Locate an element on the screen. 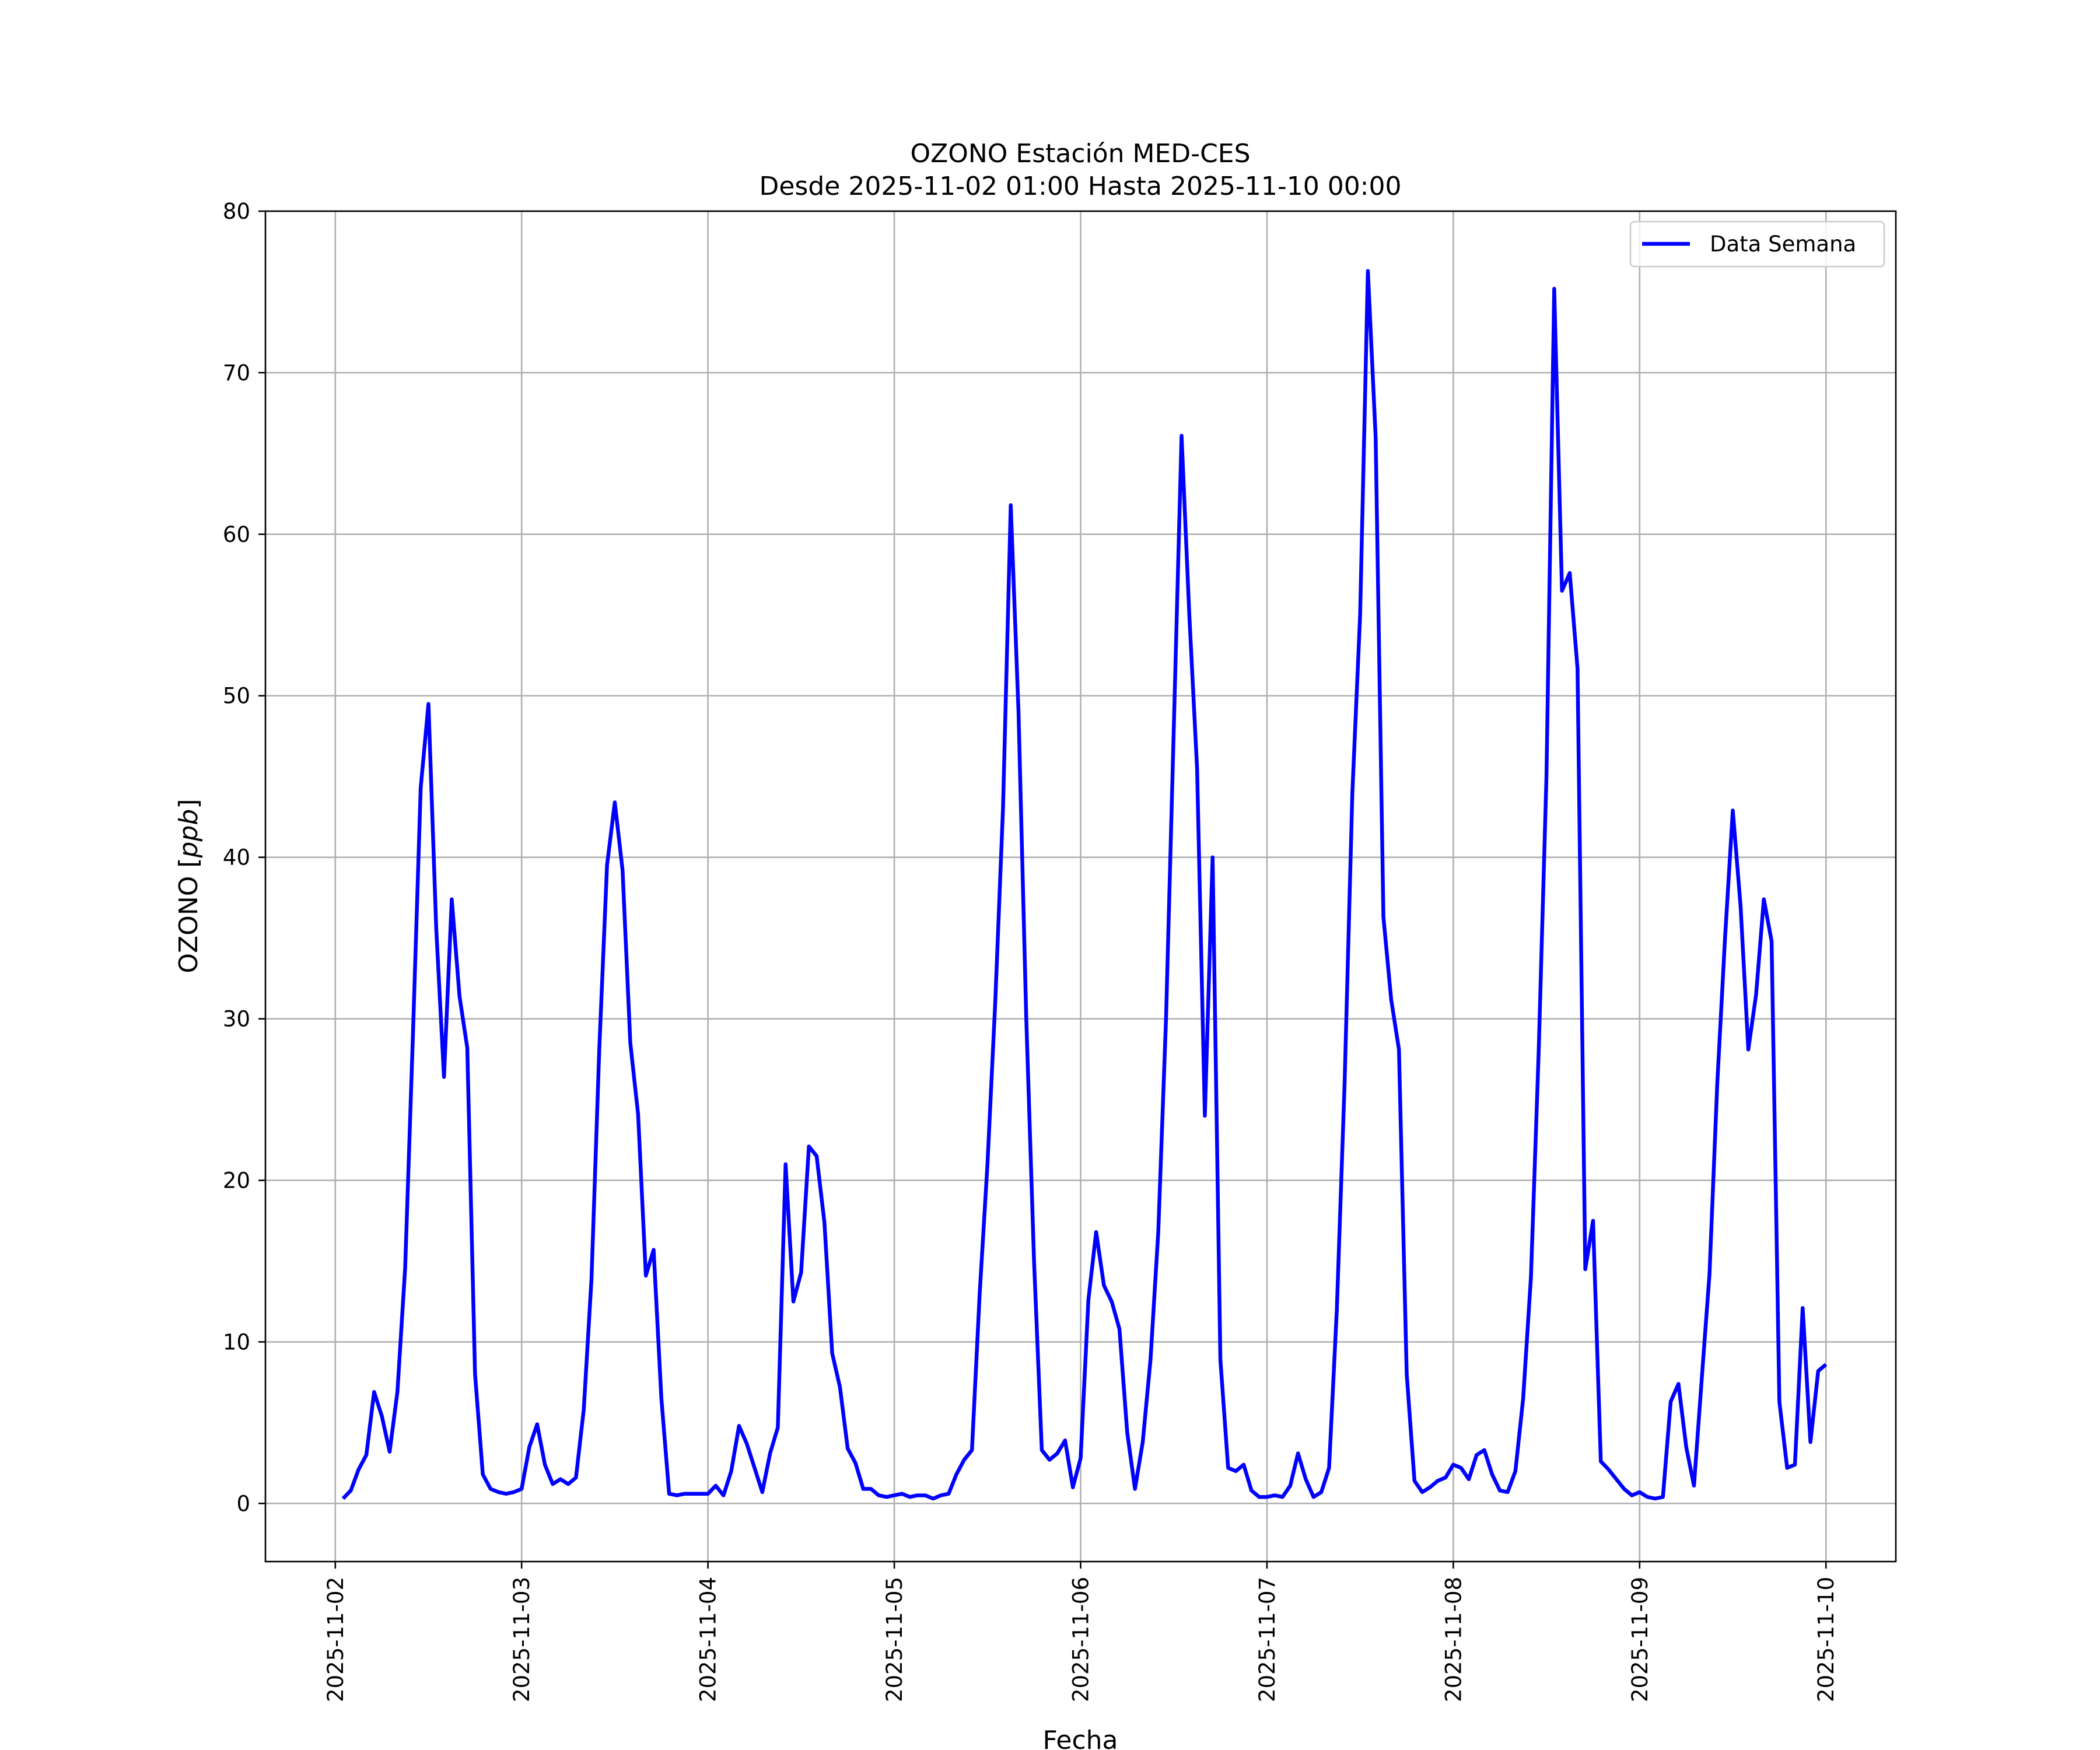 This screenshot has height=1750, width=2100. y-tick-label: 0 is located at coordinates (243, 1503).